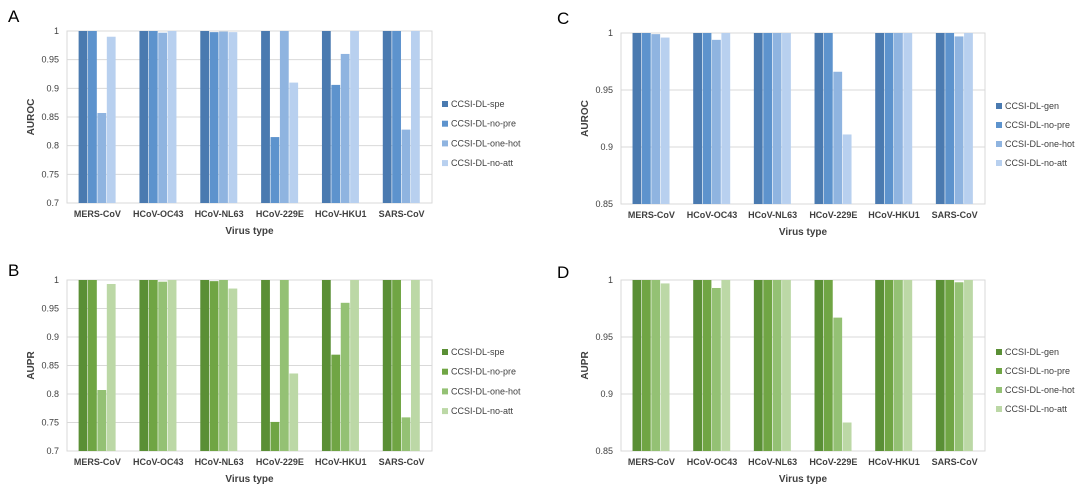  Describe the element at coordinates (445, 352) in the screenshot. I see `legend-swatch-ccsi-dl-spe` at that location.